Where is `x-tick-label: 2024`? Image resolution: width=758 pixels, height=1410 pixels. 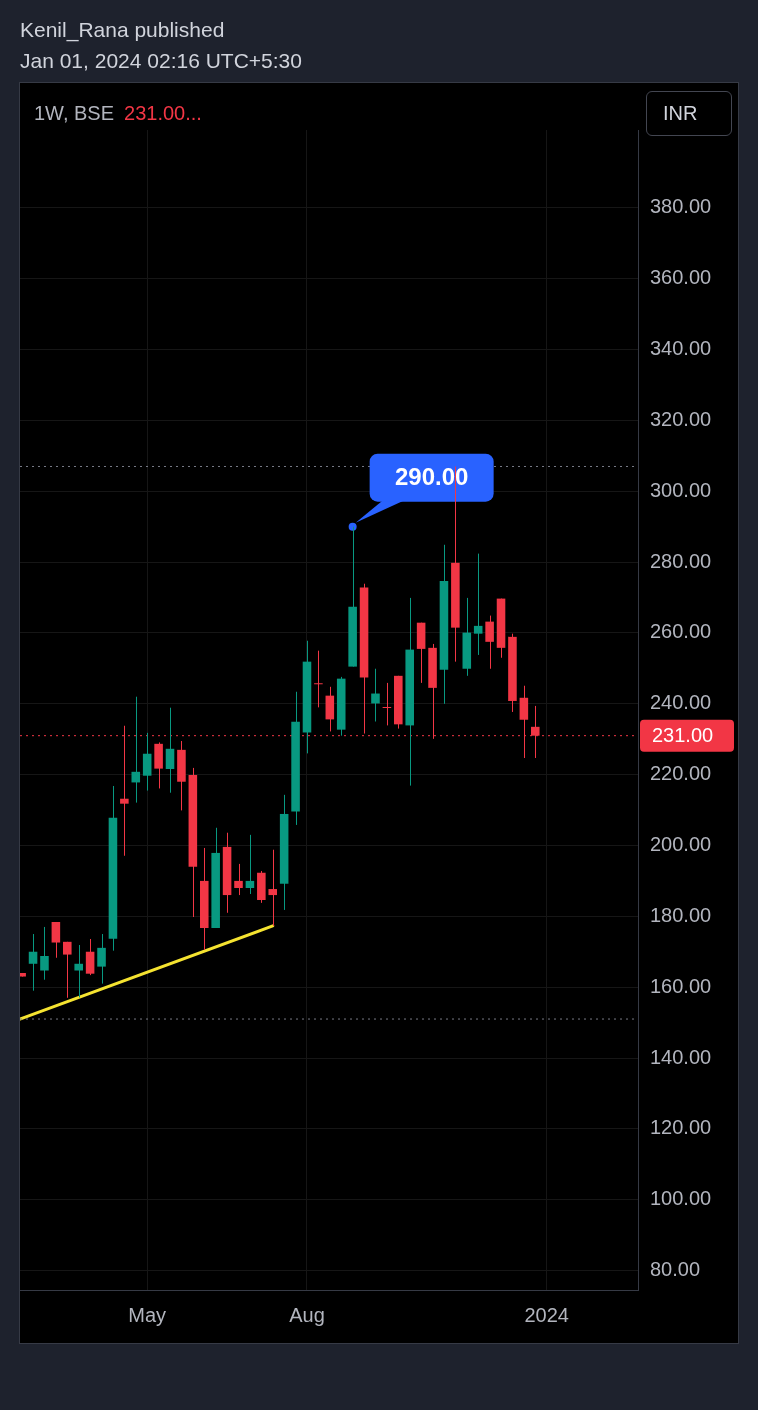
x-tick-label: 2024 is located at coordinates (546, 1314).